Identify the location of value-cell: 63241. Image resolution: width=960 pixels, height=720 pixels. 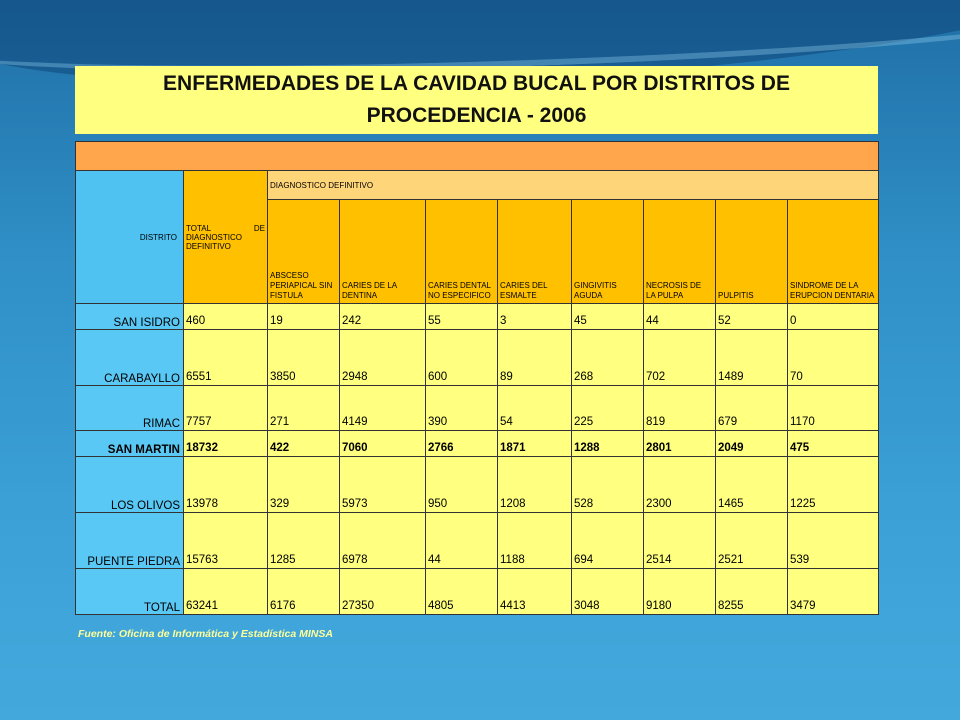
(225, 591).